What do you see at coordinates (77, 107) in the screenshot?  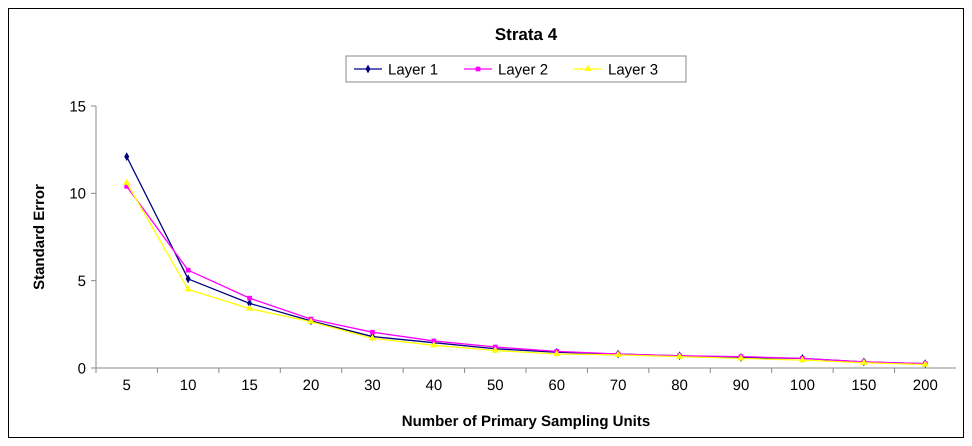 I see `y-tick-label: 15` at bounding box center [77, 107].